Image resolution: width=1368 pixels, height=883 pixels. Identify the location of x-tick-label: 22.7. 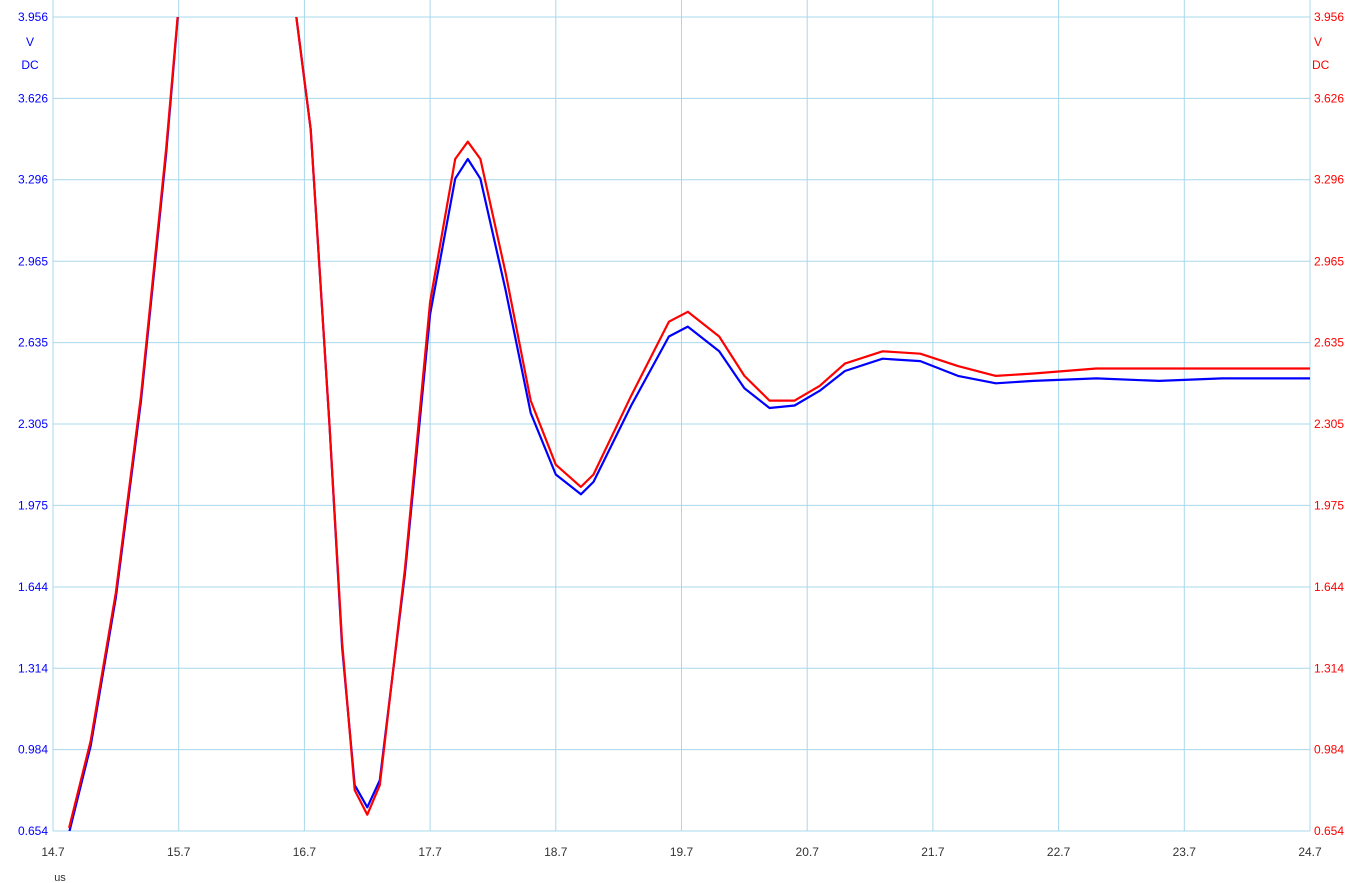
(1059, 852).